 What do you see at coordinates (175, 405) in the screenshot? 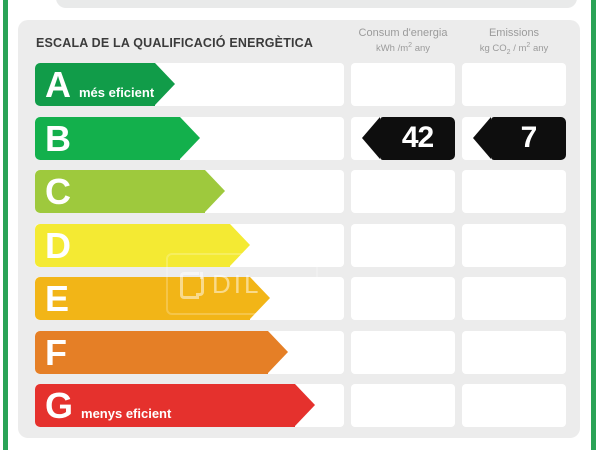
I see `rating-arrow: G menys eficient` at bounding box center [175, 405].